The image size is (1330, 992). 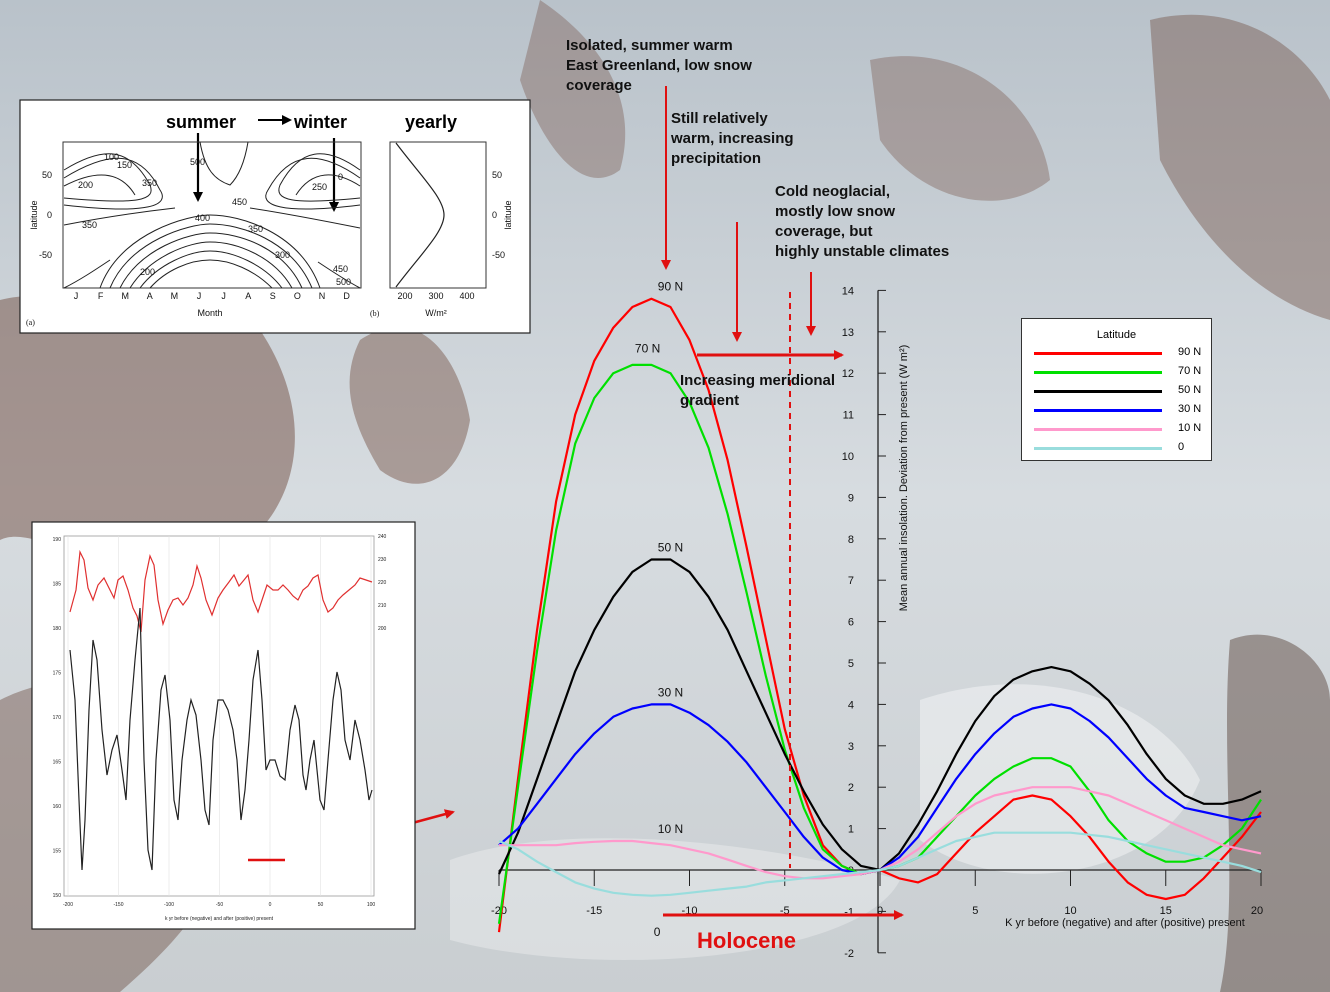 What do you see at coordinates (785, 911) in the screenshot?
I see `x-tick-label: -5` at bounding box center [785, 911].